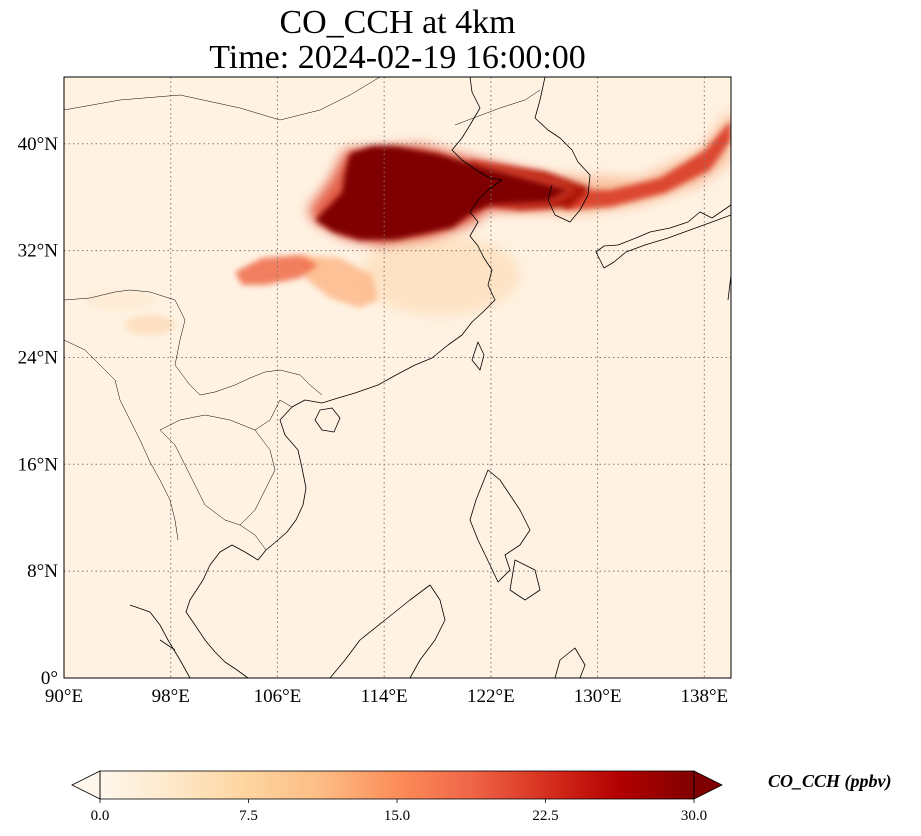 Image resolution: width=921 pixels, height=836 pixels. I want to click on colorbar-tick-label: 7.5, so click(248, 816).